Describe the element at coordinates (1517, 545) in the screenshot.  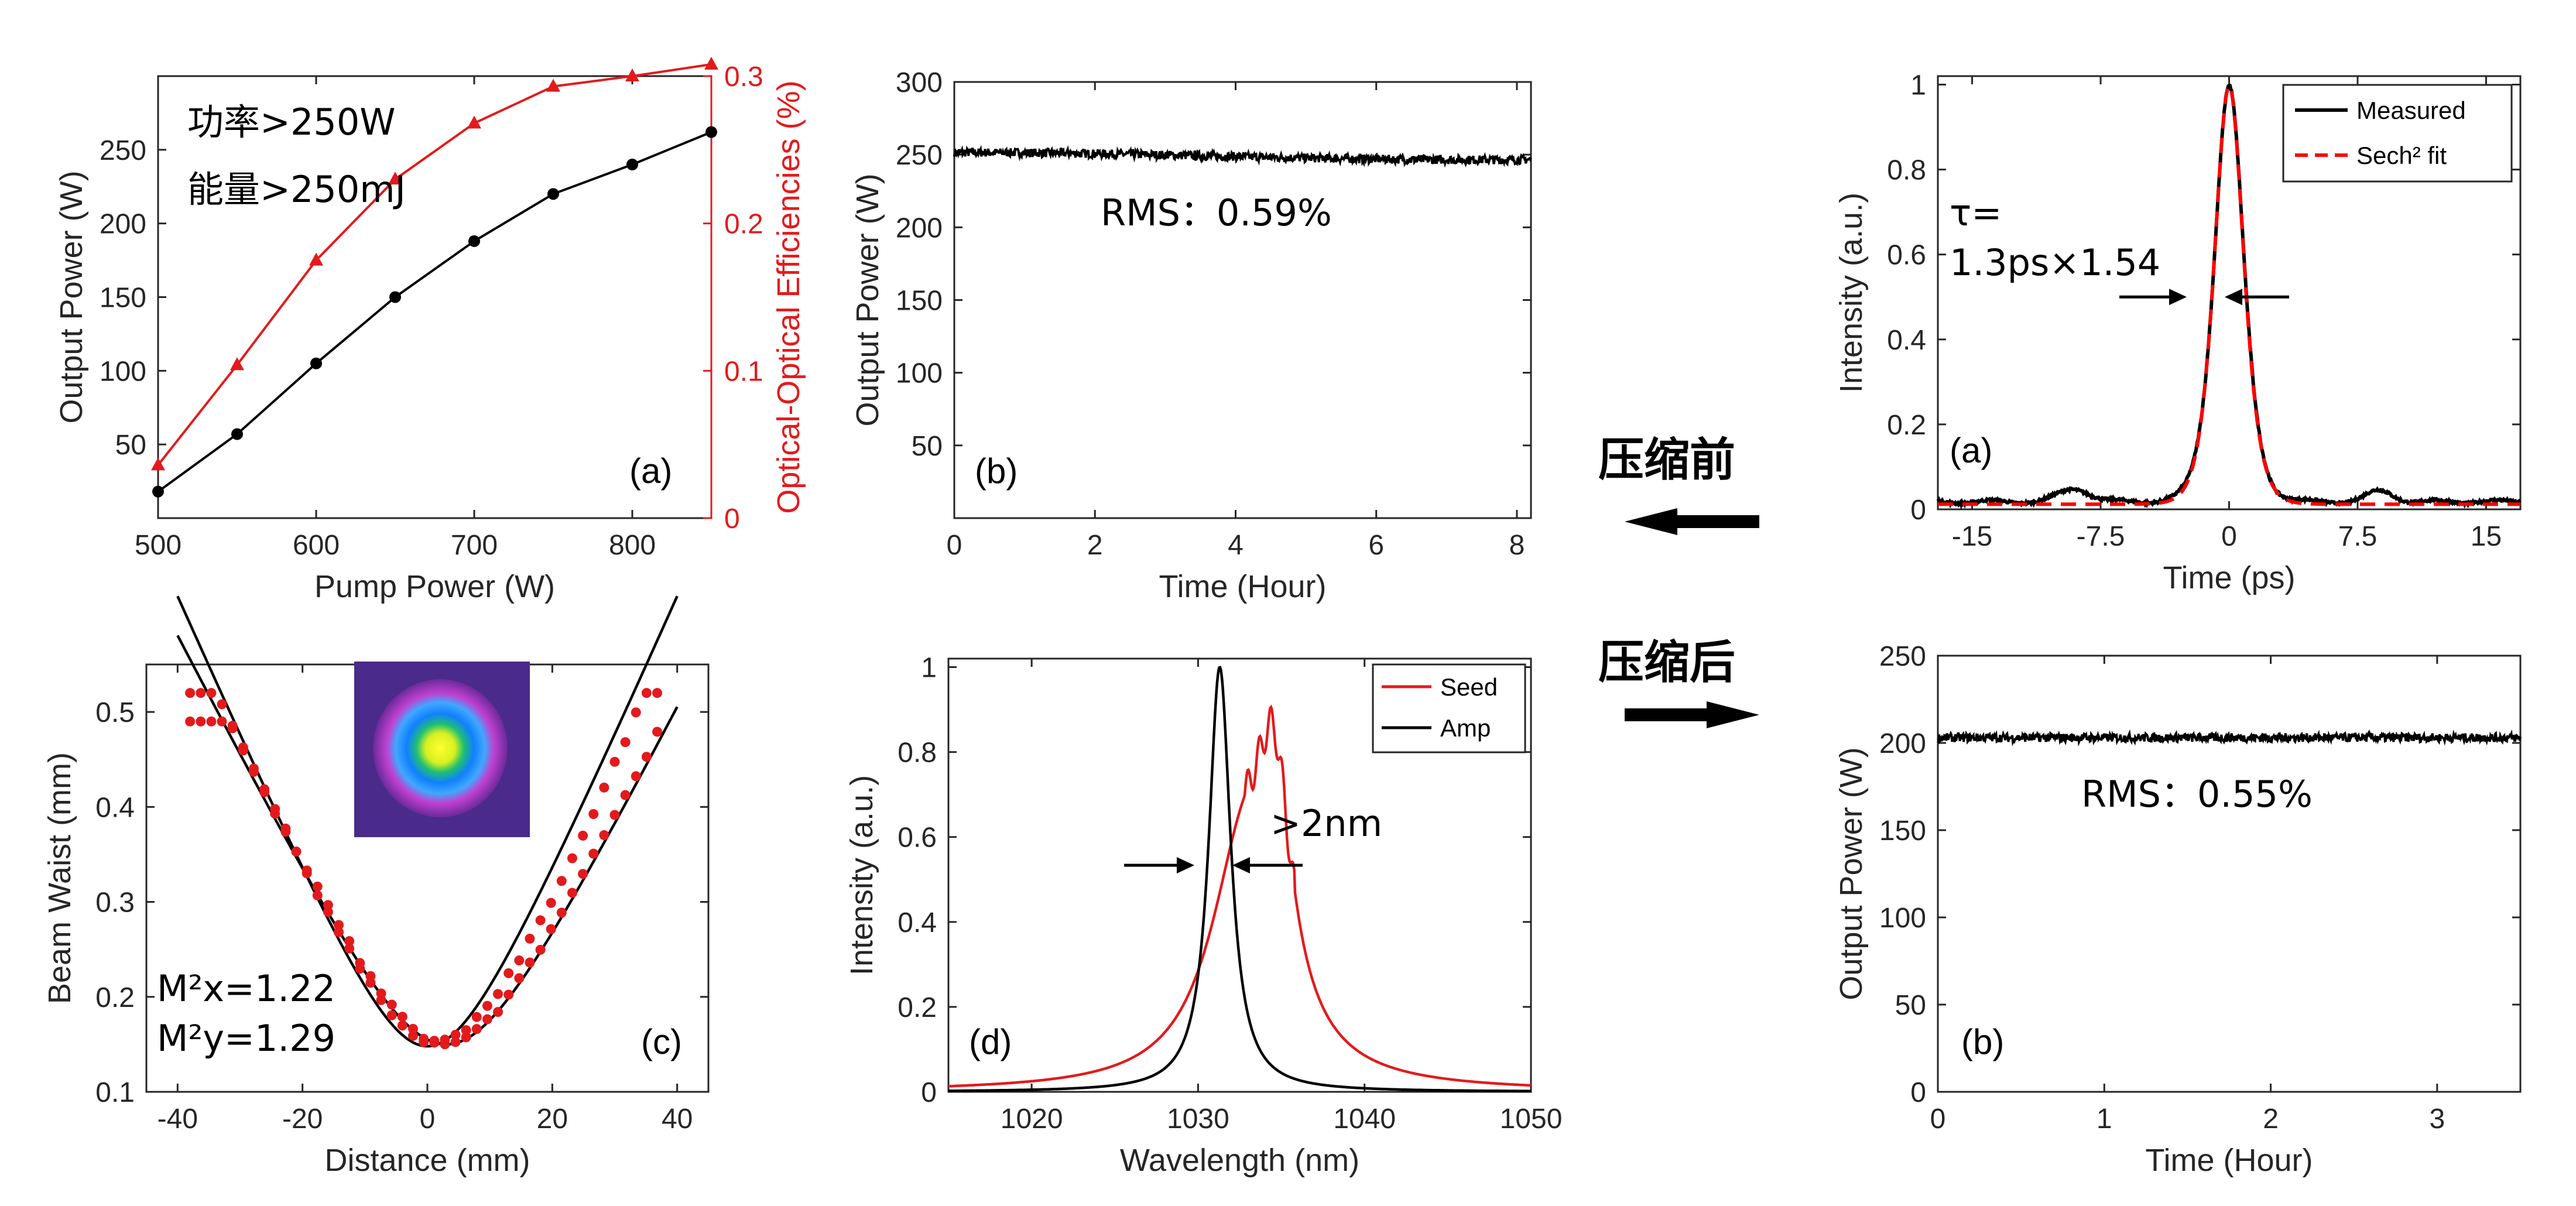
I see `p2-xtick-label: 8` at that location.